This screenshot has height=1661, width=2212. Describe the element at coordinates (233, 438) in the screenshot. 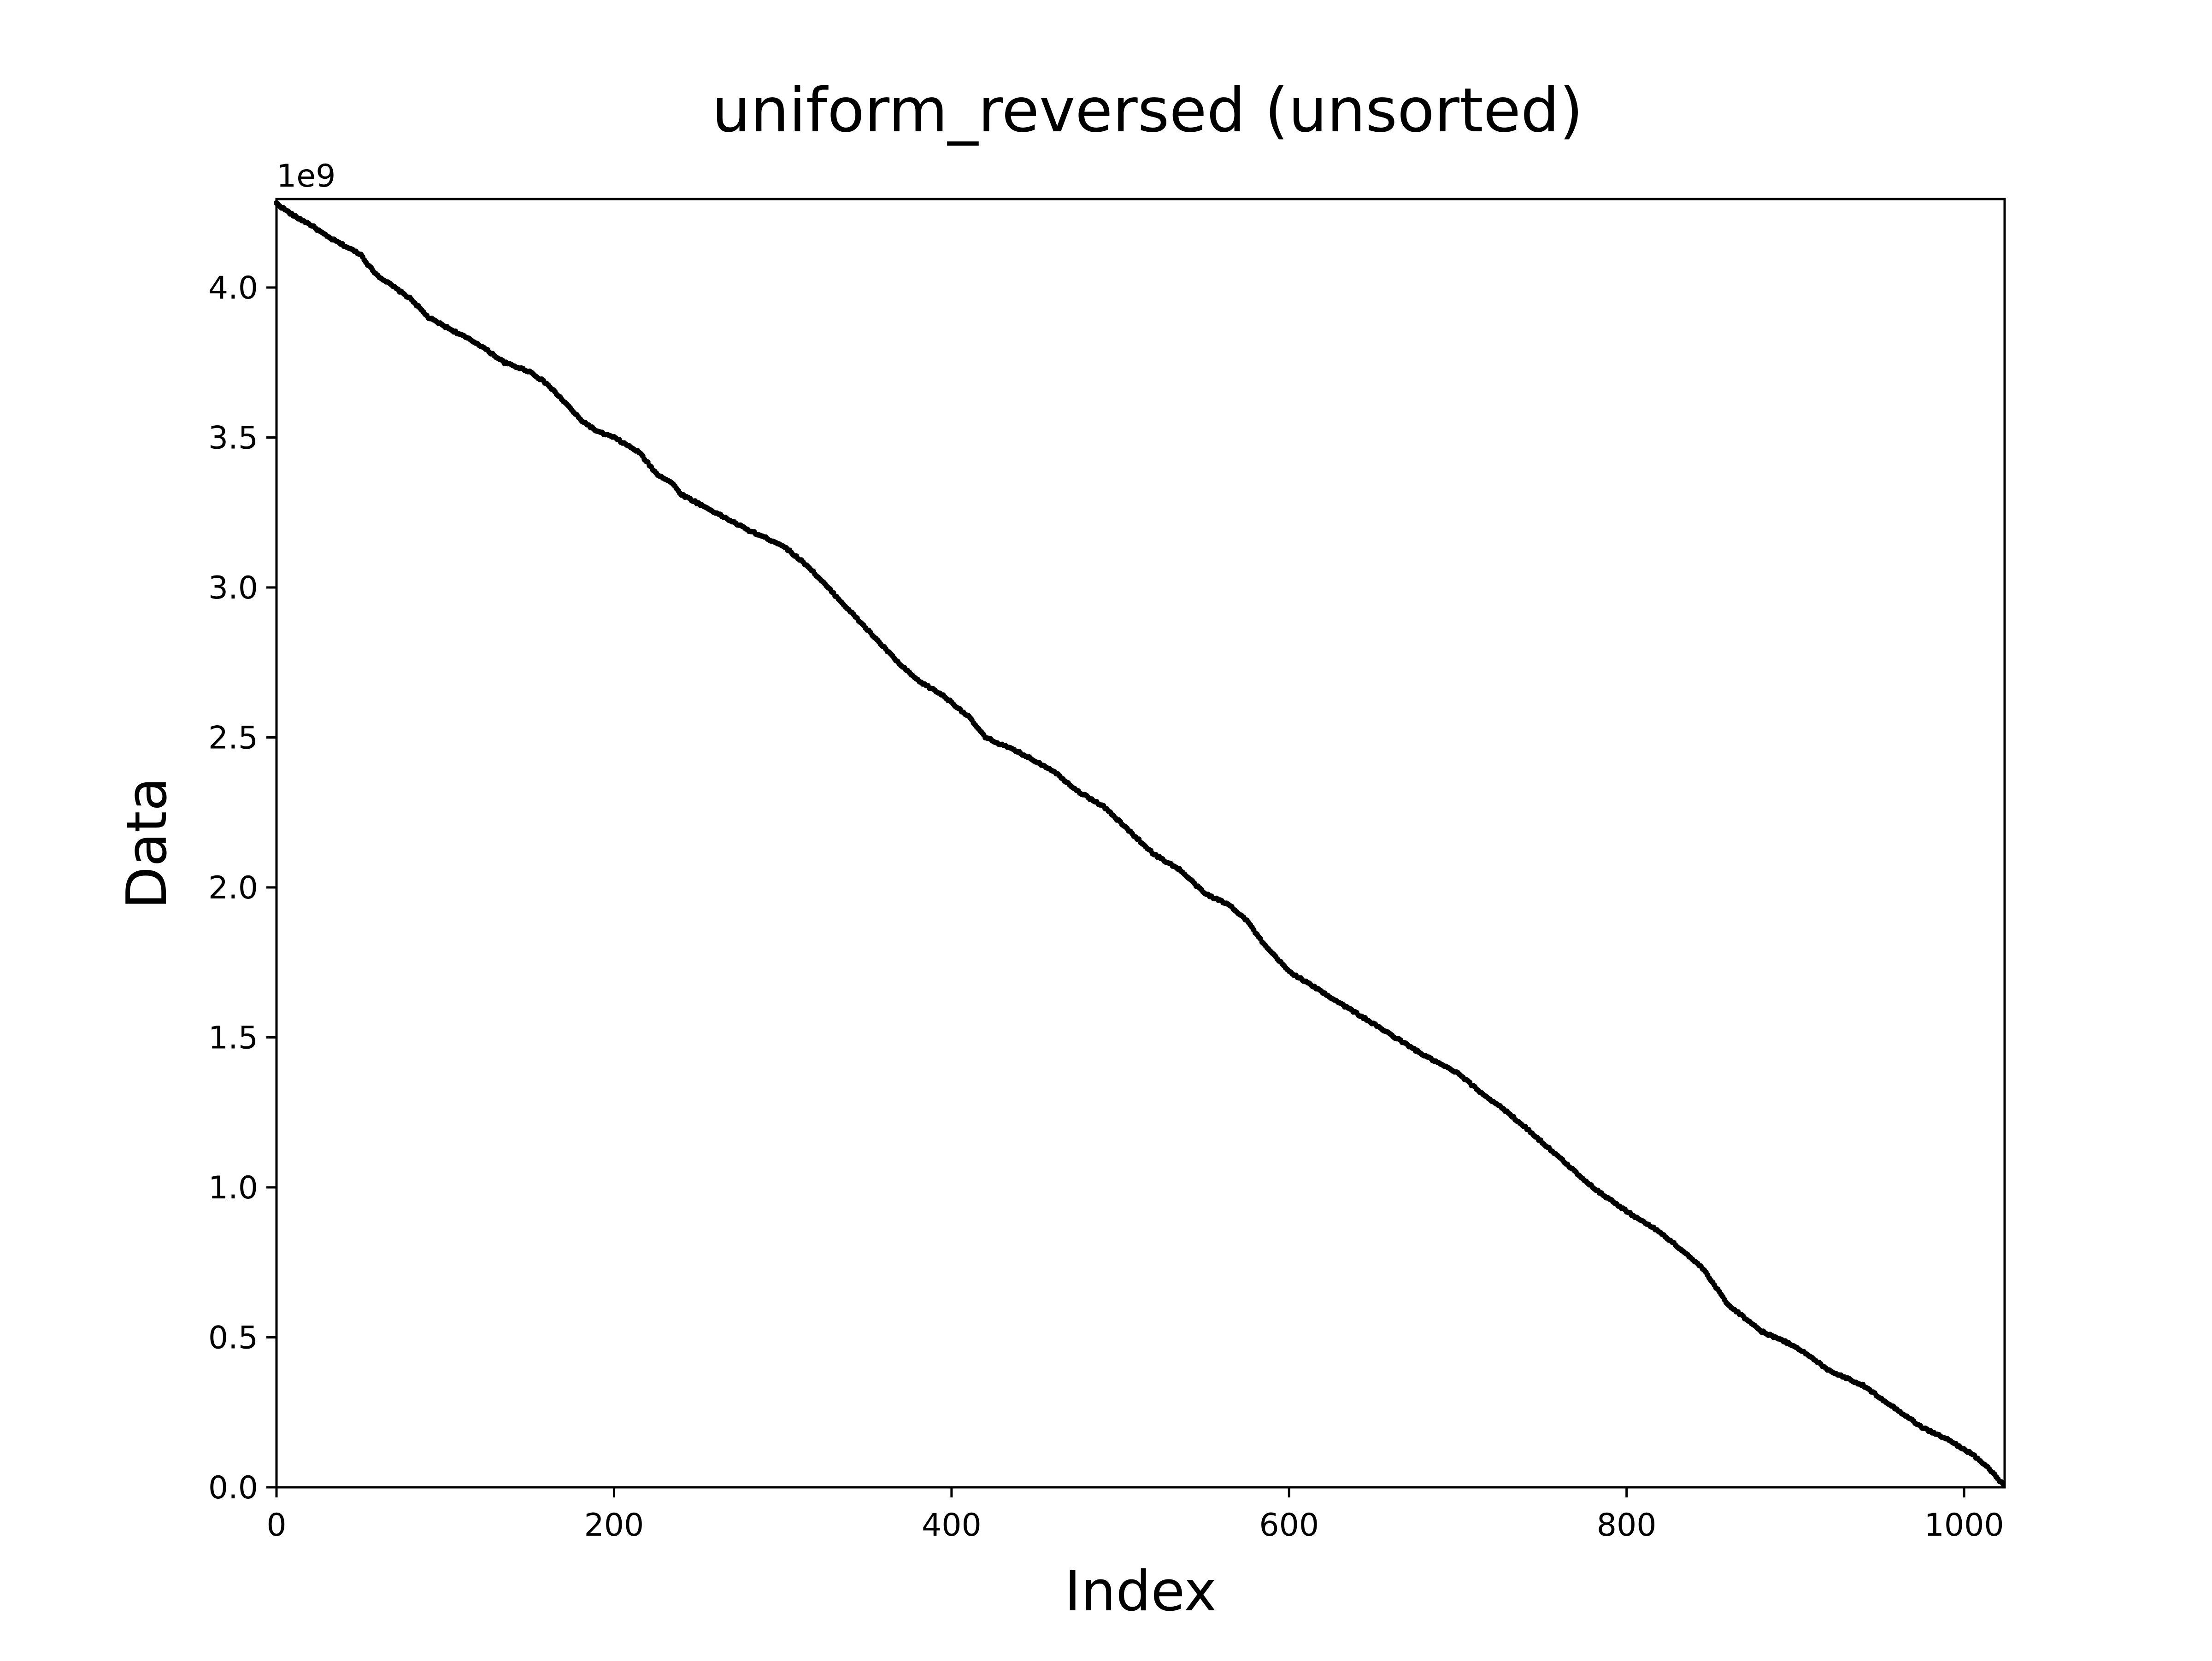

I see `y-tick-label: 3.5` at that location.